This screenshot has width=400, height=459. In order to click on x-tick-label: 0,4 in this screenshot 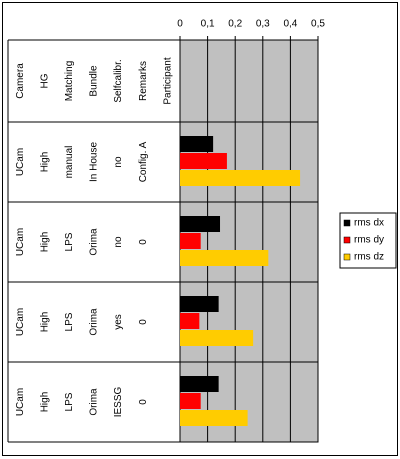, I will do `click(290, 24)`.